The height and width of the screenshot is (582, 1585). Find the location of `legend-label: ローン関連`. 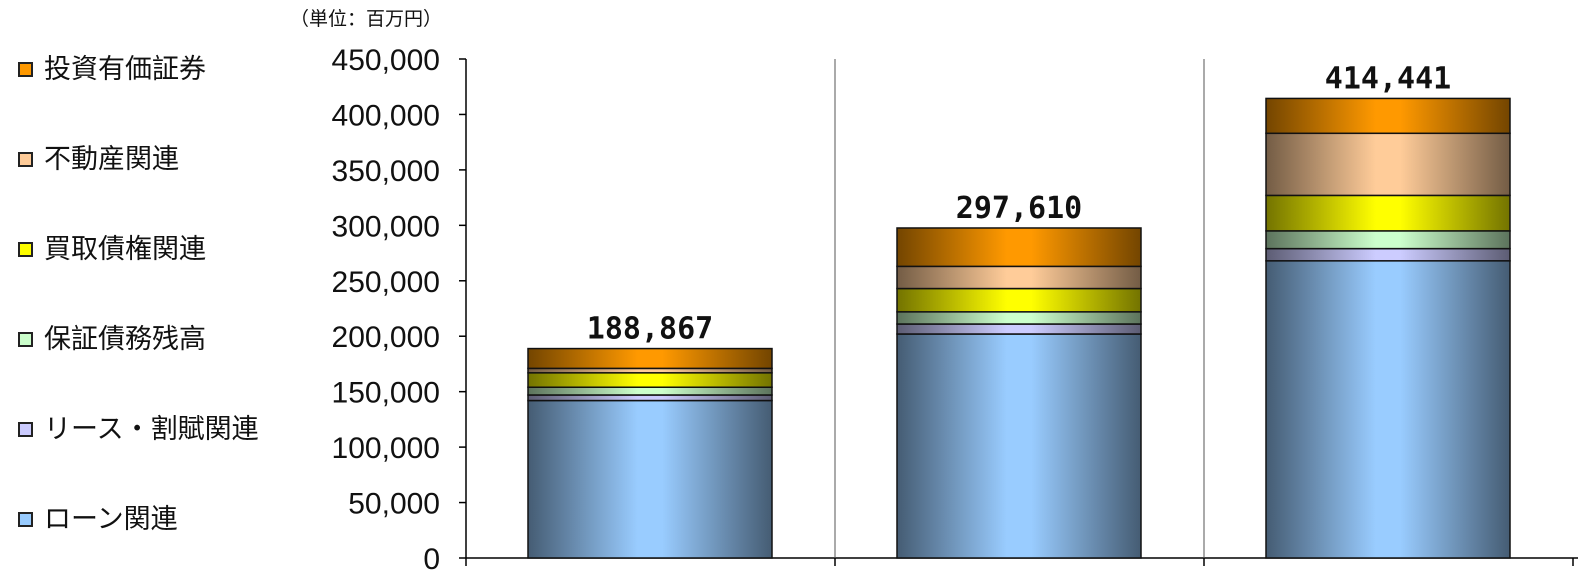

legend-label: ローン関連 is located at coordinates (111, 519).